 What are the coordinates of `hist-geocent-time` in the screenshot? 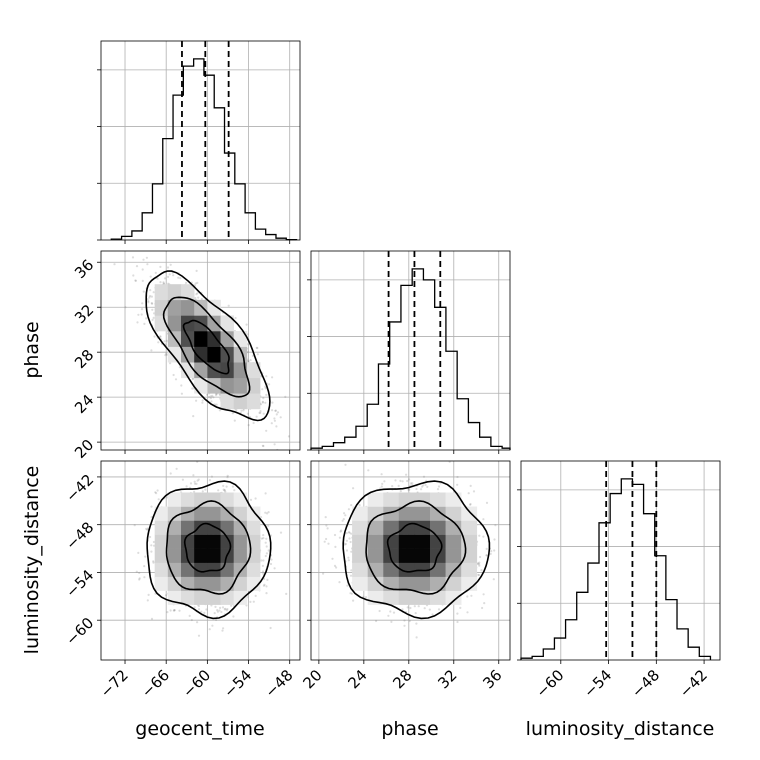 It's located at (199, 142).